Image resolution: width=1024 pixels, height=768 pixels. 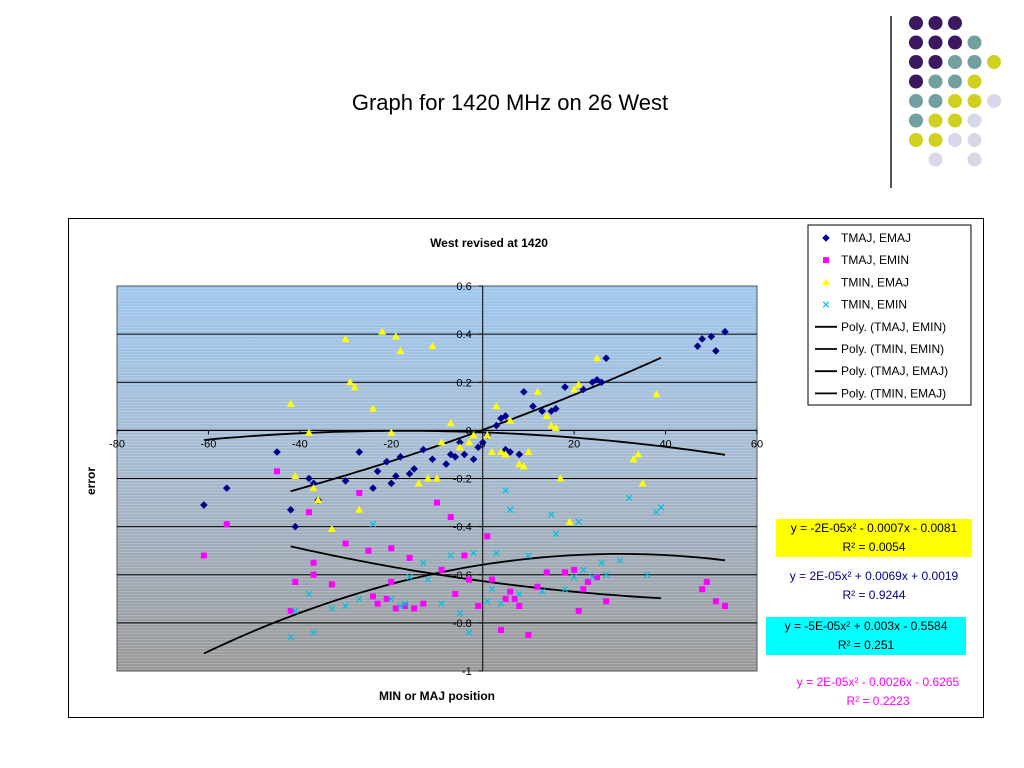 What do you see at coordinates (866, 626) in the screenshot?
I see `trendline-equation: y = -5E-05x² + 0.003x - 0.5584` at bounding box center [866, 626].